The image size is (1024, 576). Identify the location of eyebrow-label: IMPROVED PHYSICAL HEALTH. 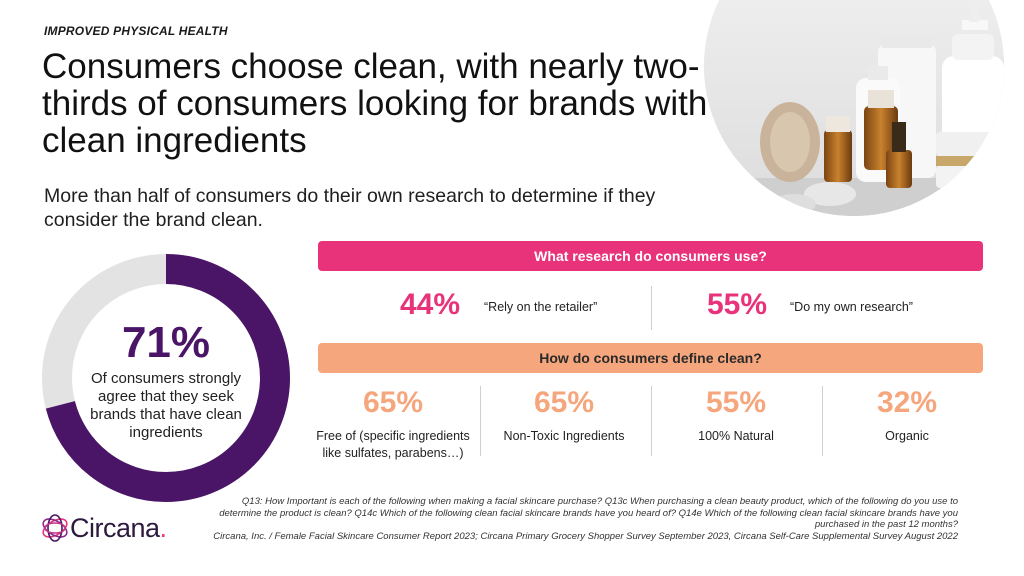
(136, 31).